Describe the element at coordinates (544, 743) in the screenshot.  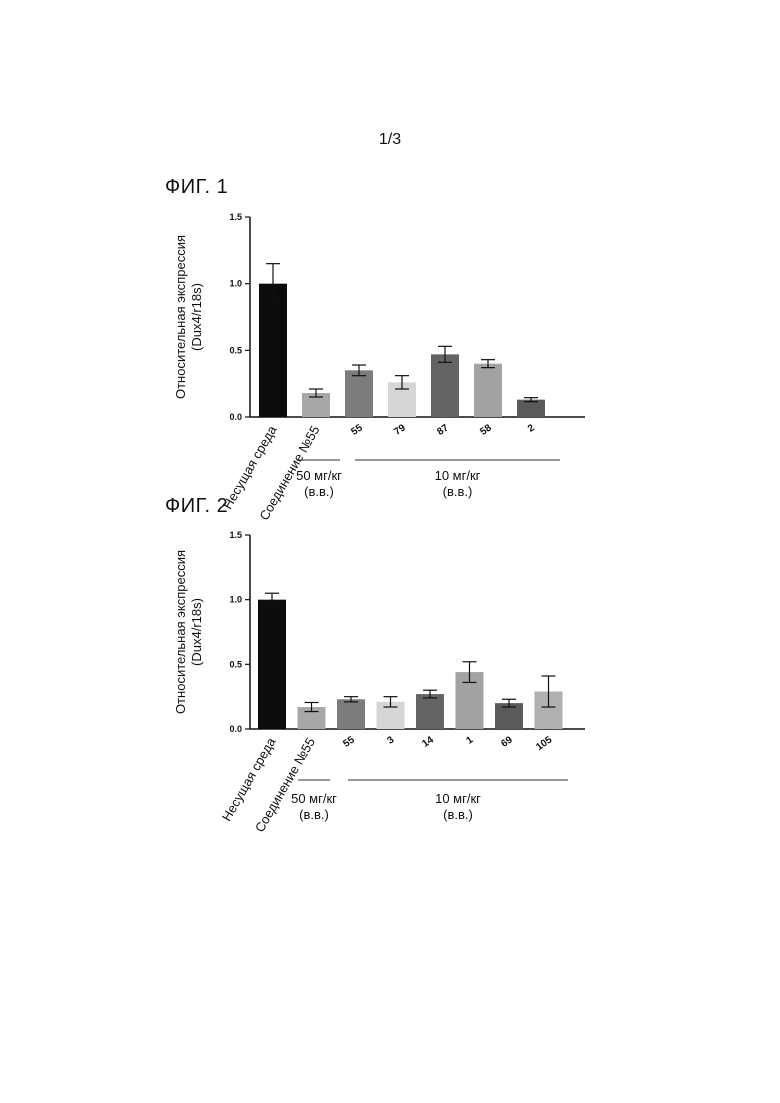
I see `x-tick-label: 105` at that location.